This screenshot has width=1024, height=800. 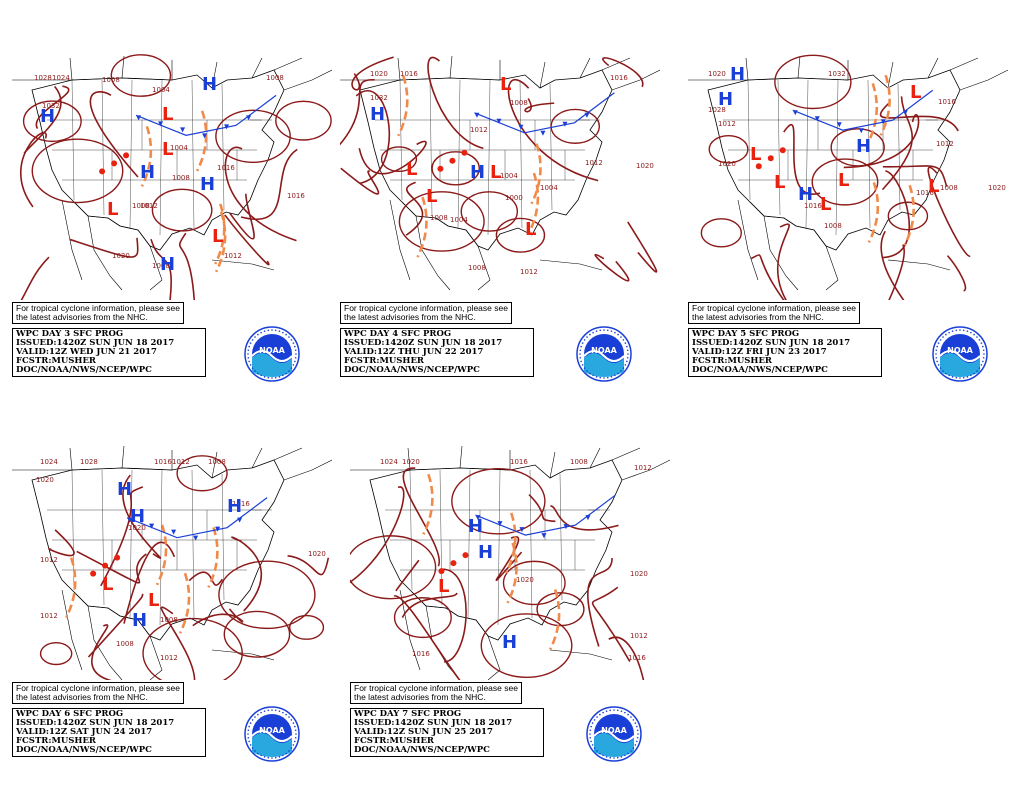 I want to click on valid-time: VALID:12Z FRI JUN 23 2017, so click(x=759, y=352).